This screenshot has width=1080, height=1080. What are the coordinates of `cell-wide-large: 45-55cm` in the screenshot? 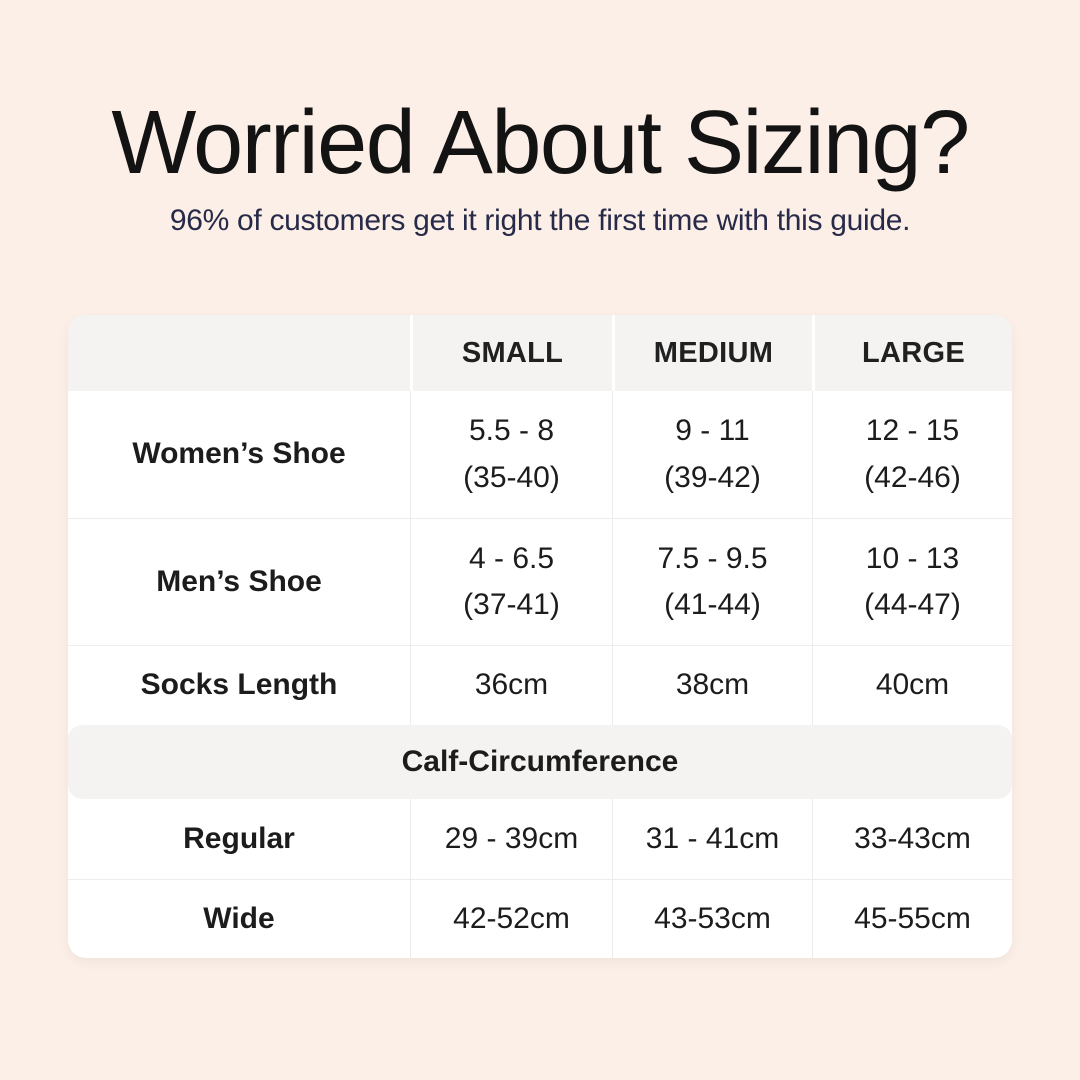 It's located at (912, 918).